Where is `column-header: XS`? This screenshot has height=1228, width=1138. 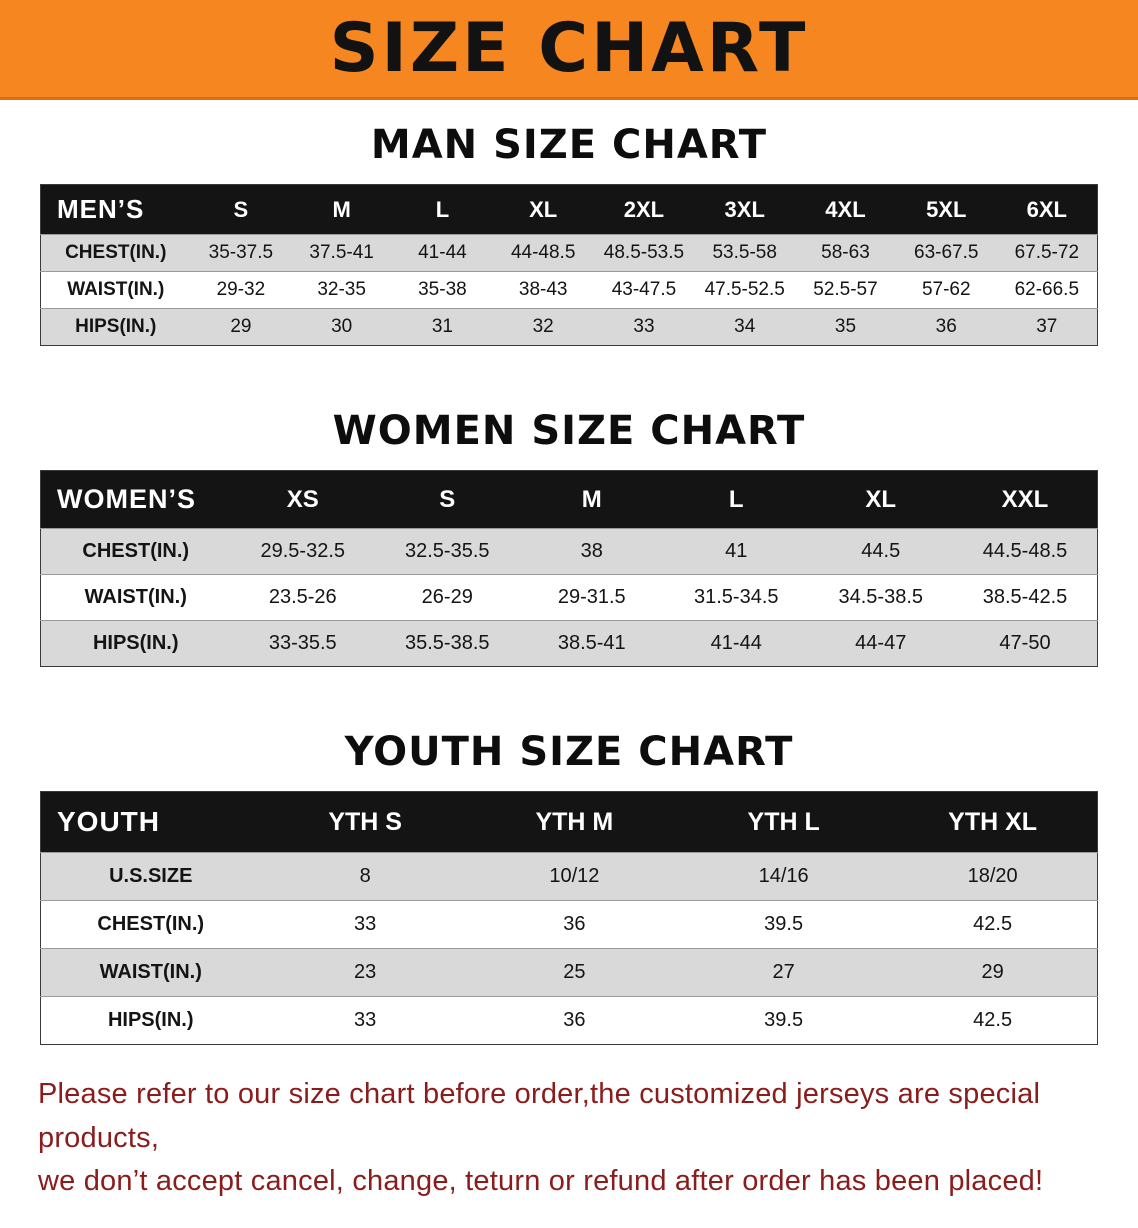
column-header: XS is located at coordinates (302, 499).